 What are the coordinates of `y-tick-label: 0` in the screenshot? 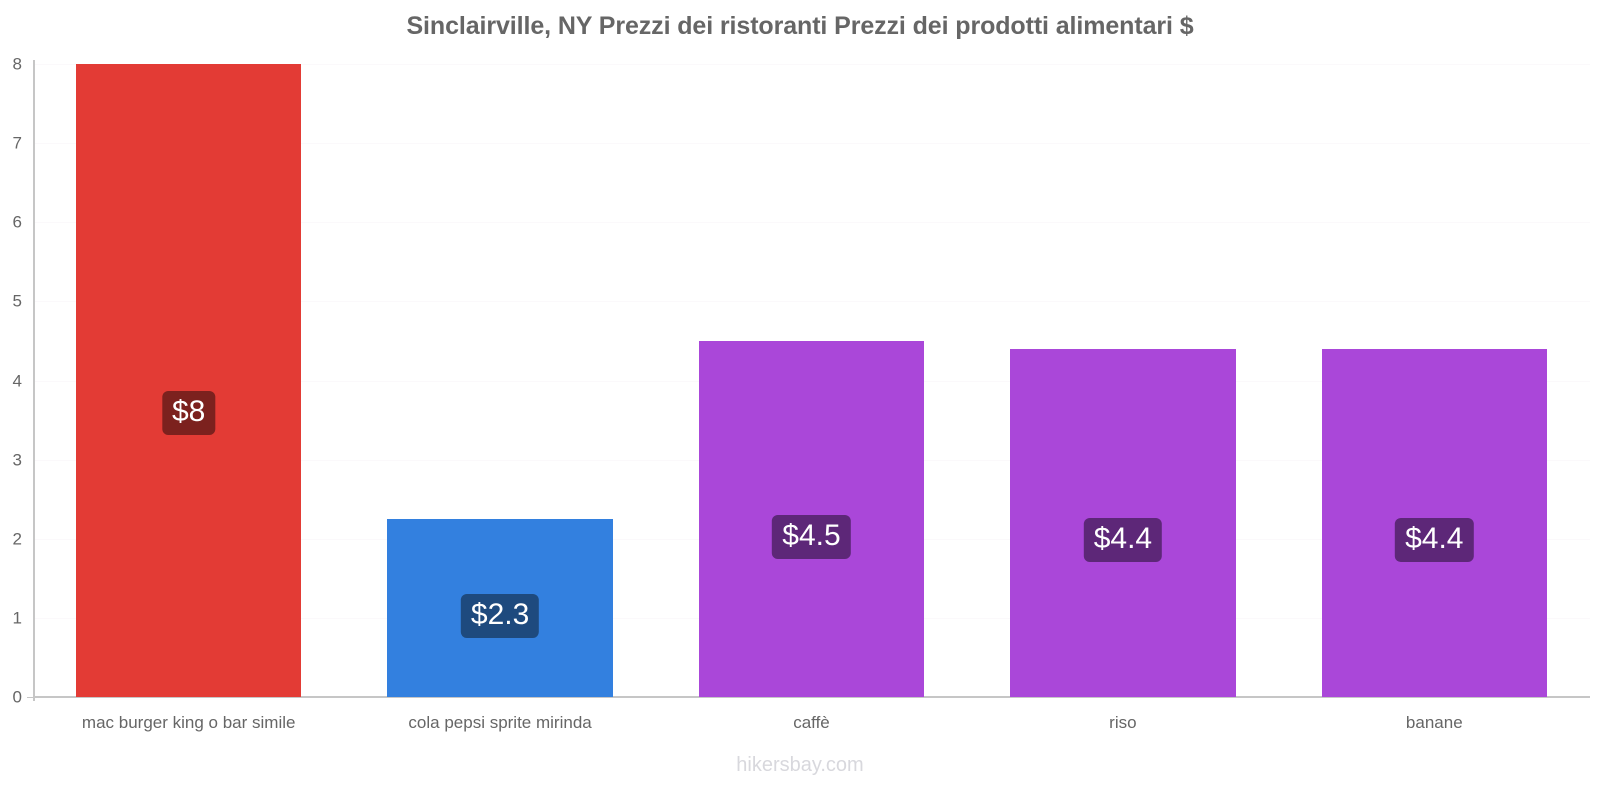 It's located at (17, 697).